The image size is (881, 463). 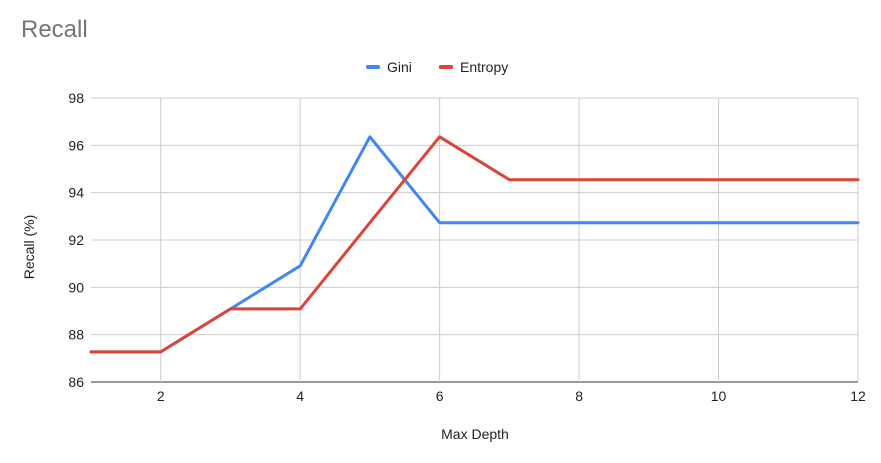 I want to click on y-axis-title: Recall (%), so click(x=29, y=247).